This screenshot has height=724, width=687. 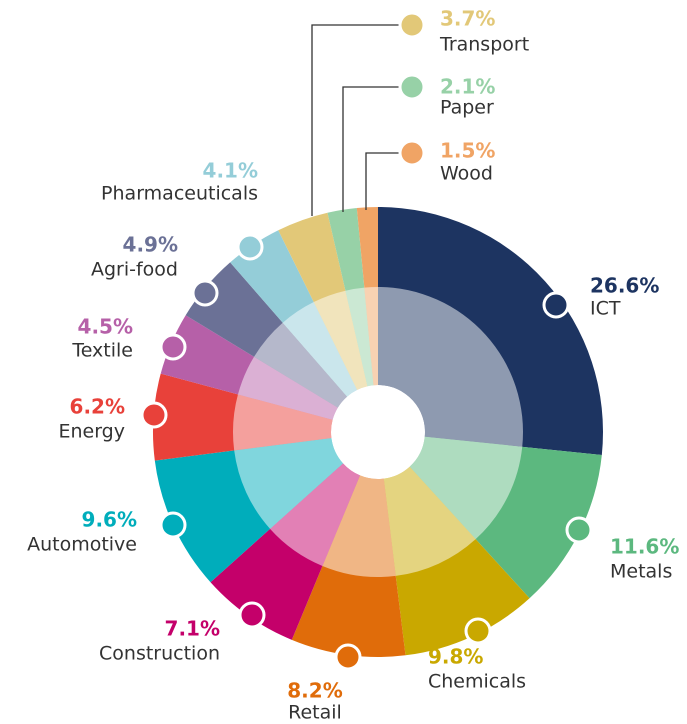 I want to click on value-label: 4.5%, so click(x=105, y=327).